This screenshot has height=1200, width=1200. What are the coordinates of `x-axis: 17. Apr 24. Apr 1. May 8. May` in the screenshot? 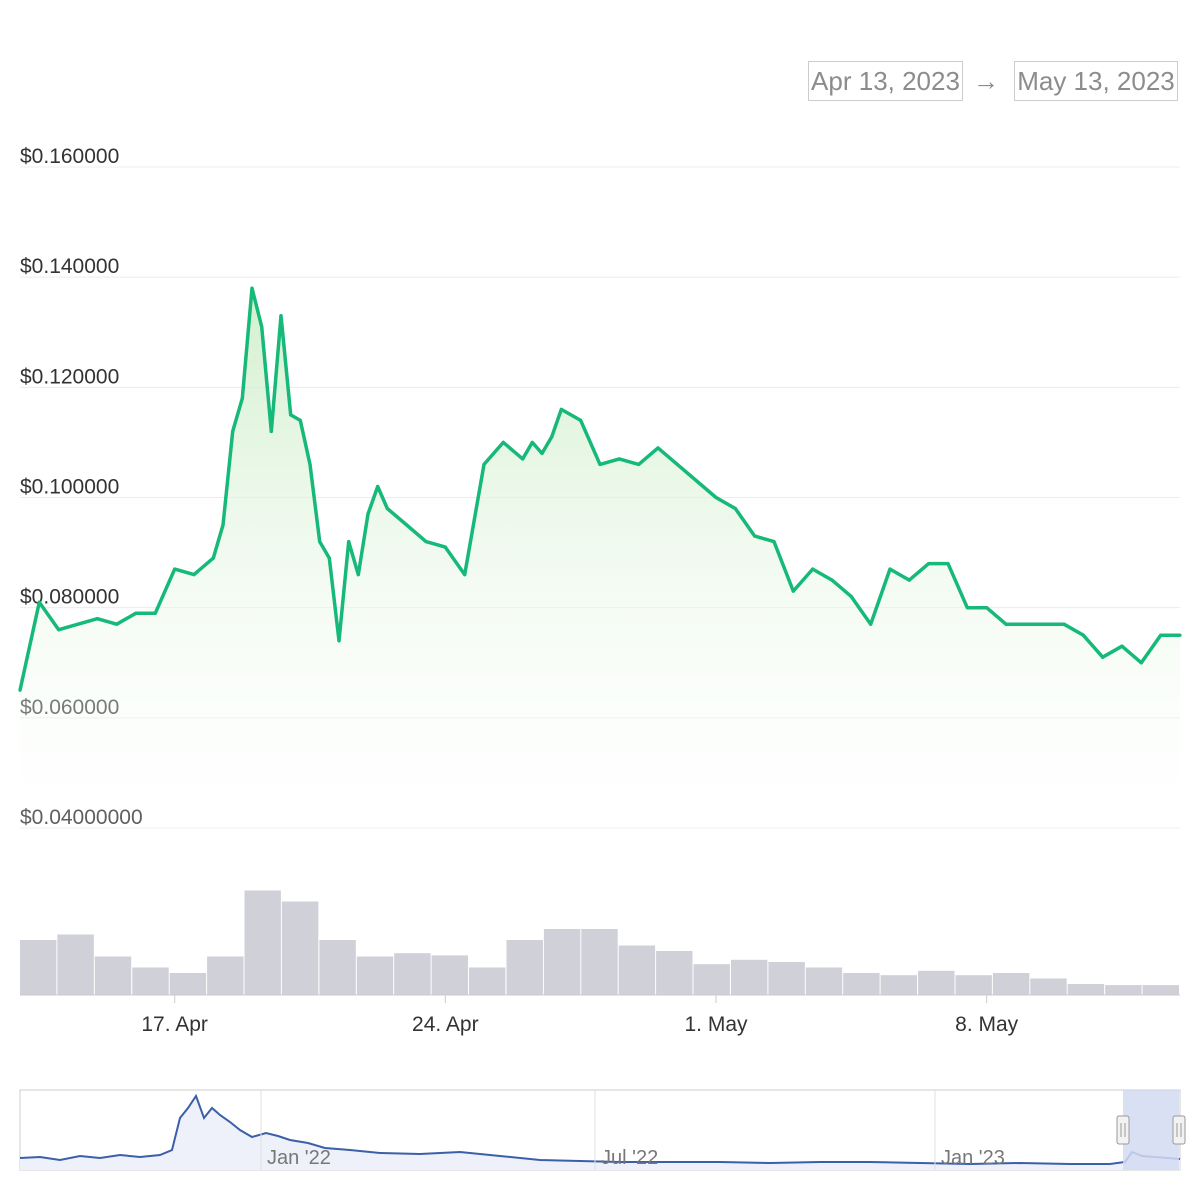 It's located at (600, 1015).